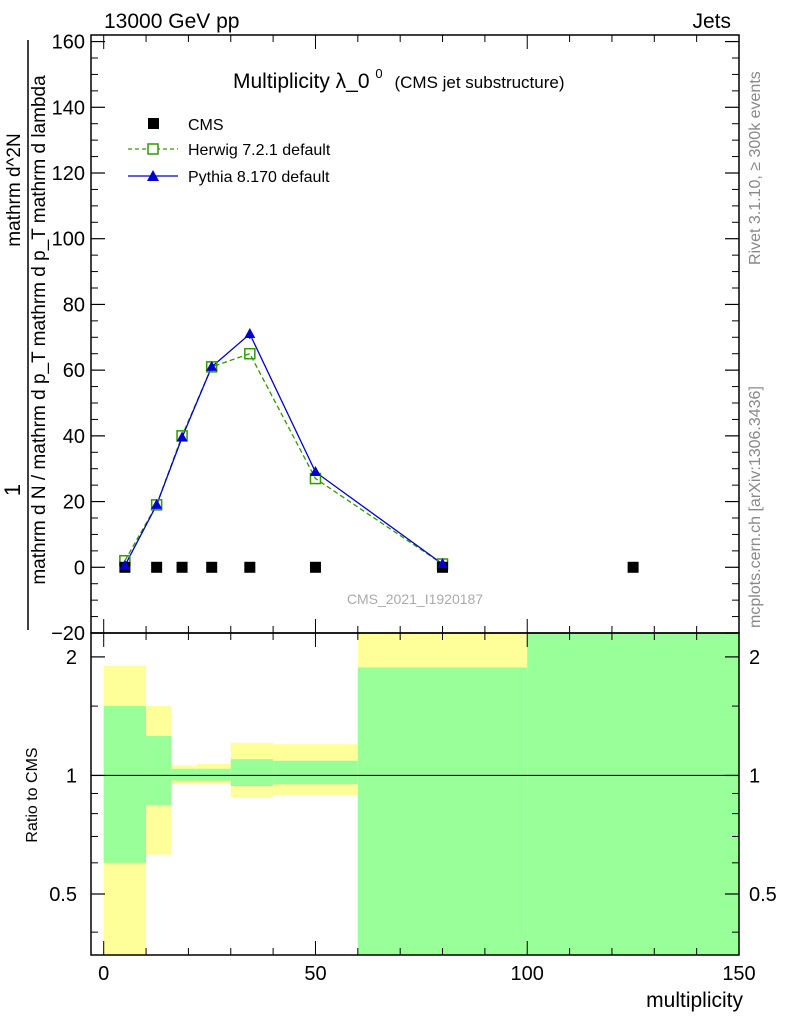 The width and height of the screenshot is (786, 1024). What do you see at coordinates (71, 658) in the screenshot?
I see `ratio-y-tick-label: 2` at bounding box center [71, 658].